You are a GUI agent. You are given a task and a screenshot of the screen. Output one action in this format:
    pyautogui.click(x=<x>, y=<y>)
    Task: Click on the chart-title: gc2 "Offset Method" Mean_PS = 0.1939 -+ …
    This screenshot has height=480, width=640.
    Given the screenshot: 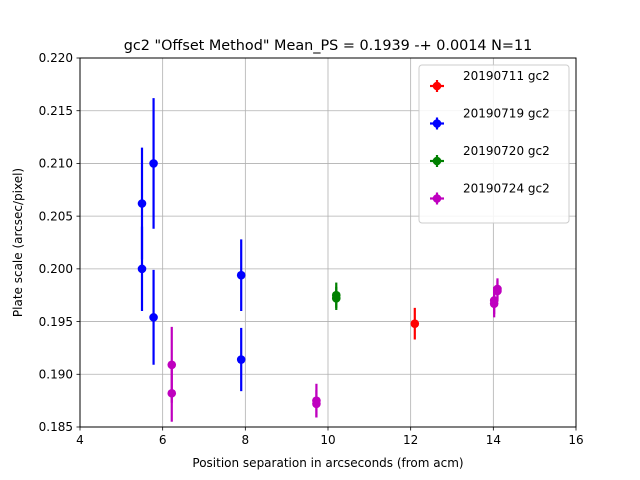 What is the action you would take?
    pyautogui.click(x=328, y=46)
    